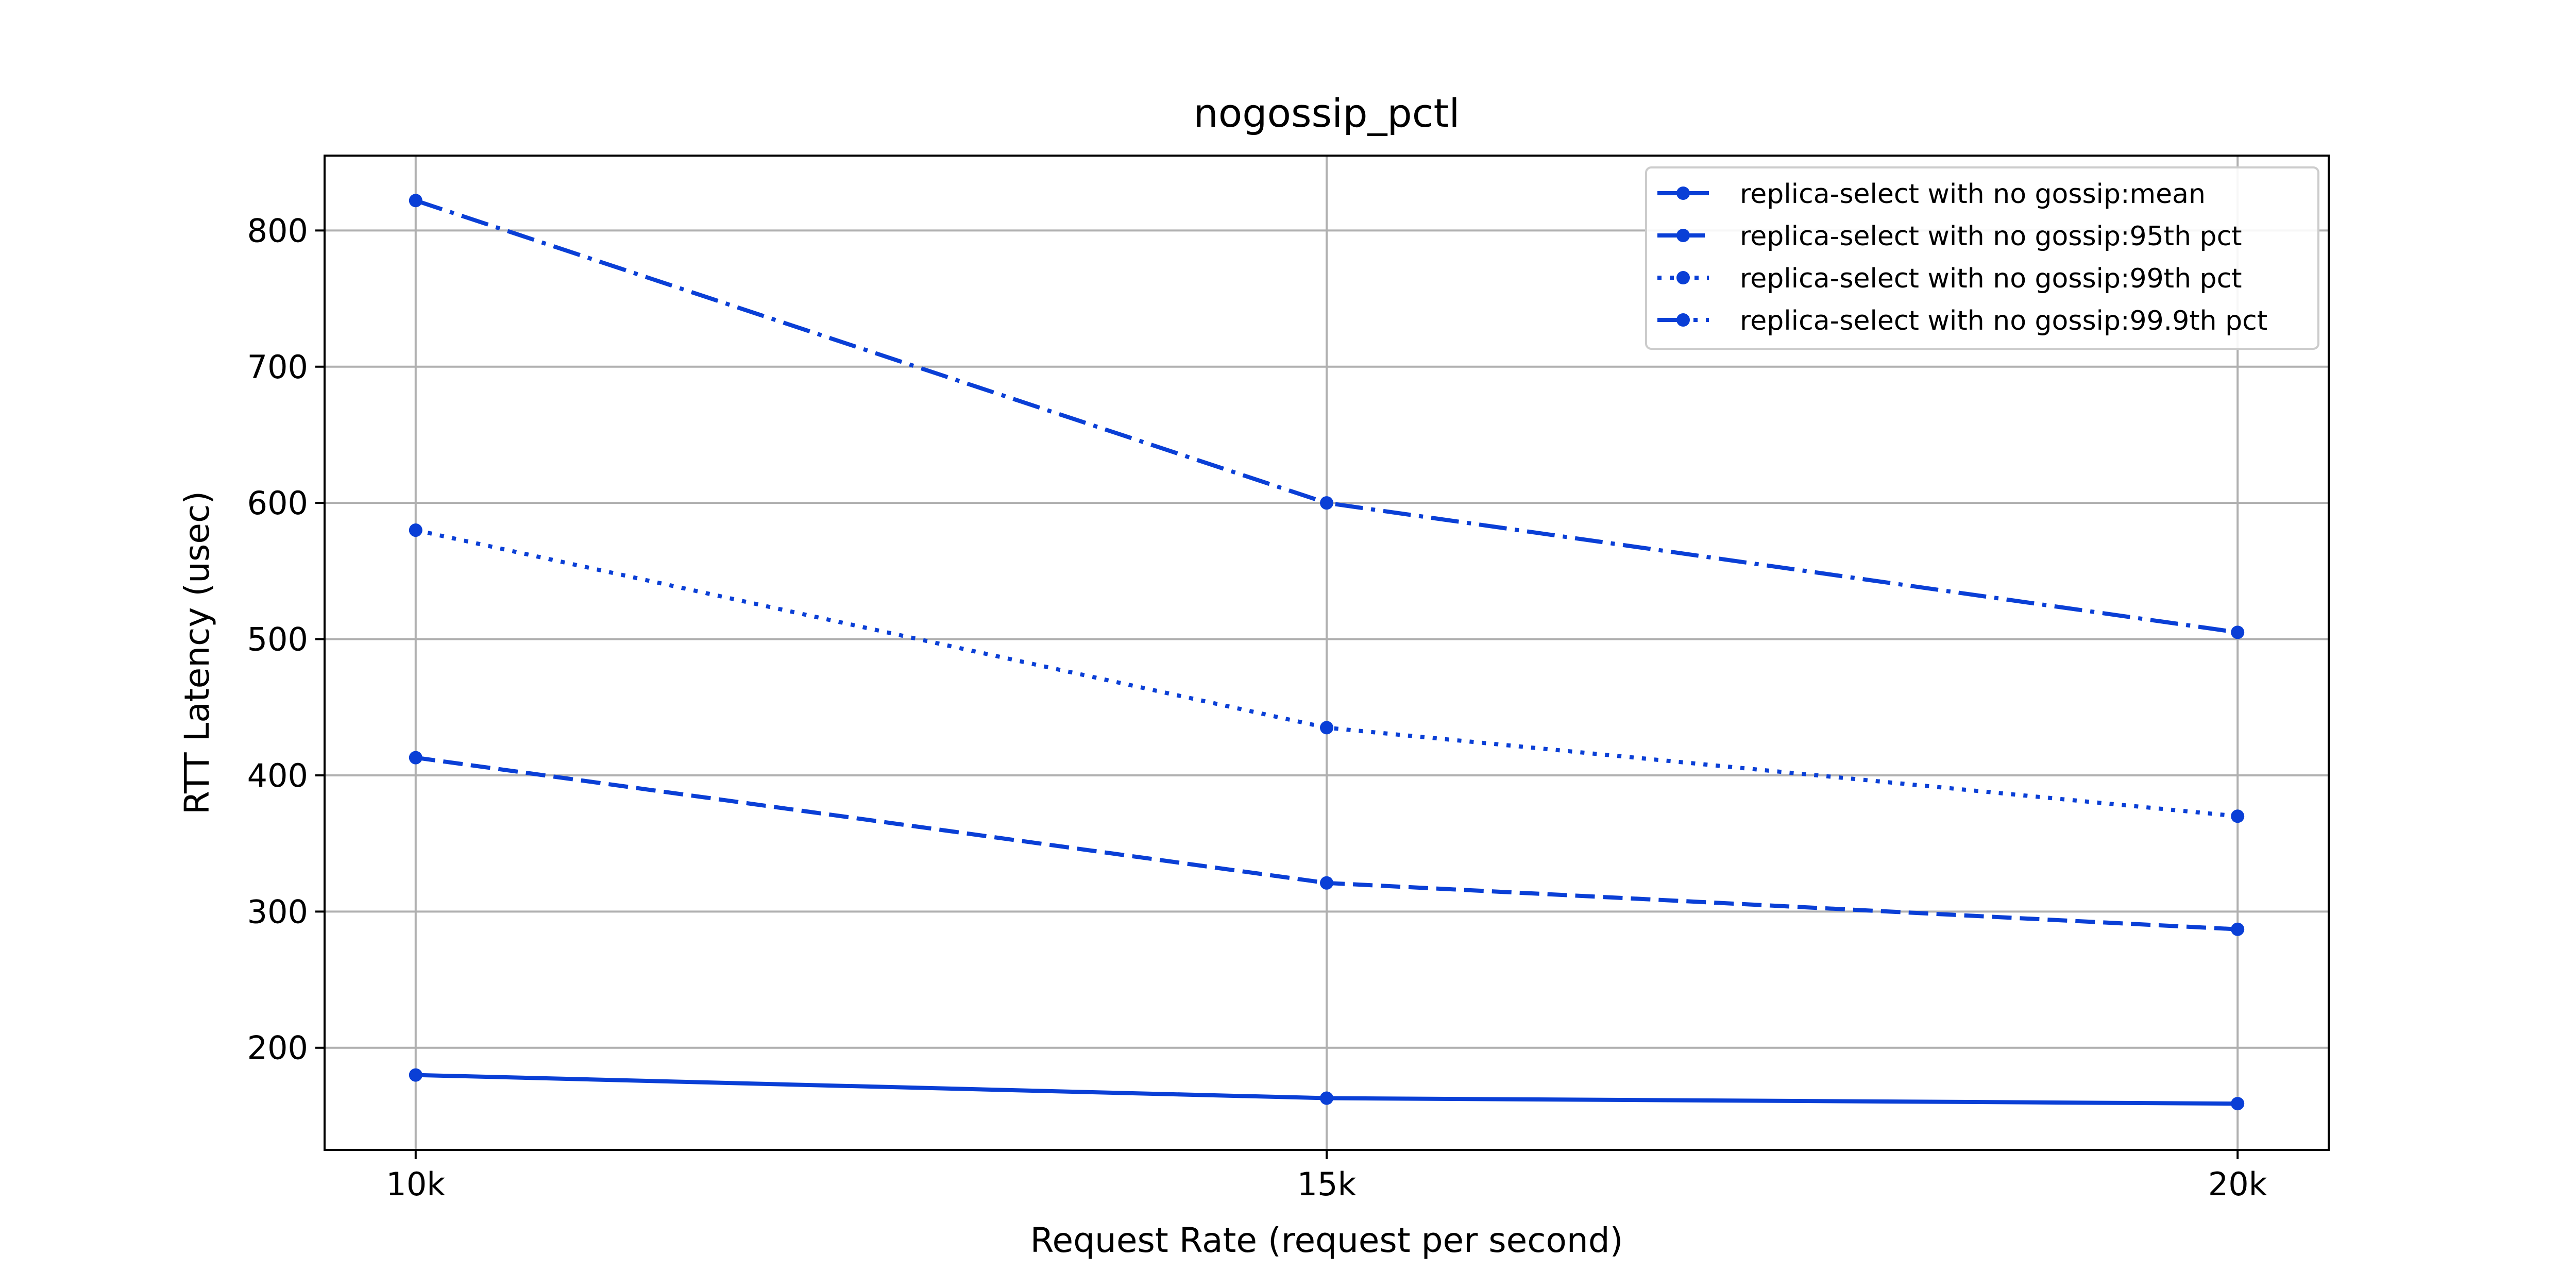  What do you see at coordinates (277, 231) in the screenshot?
I see `y-tick-label: 800` at bounding box center [277, 231].